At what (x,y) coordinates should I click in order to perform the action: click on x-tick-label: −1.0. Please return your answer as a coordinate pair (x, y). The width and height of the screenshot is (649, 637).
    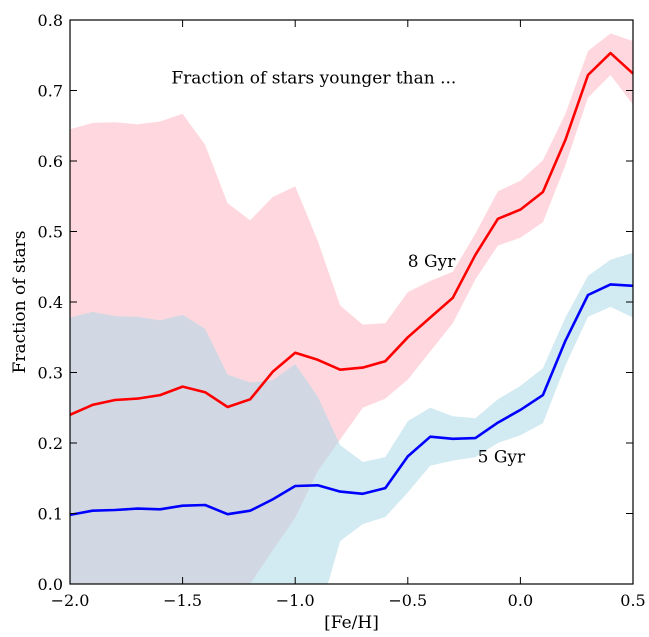
    Looking at the image, I should click on (295, 600).